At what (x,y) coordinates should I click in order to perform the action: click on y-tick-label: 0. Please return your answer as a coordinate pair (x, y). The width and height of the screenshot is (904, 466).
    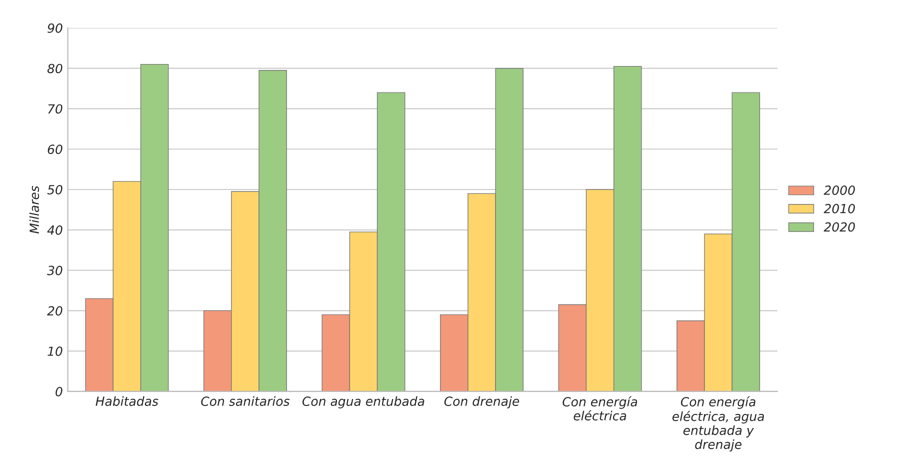
    Looking at the image, I should click on (59, 391).